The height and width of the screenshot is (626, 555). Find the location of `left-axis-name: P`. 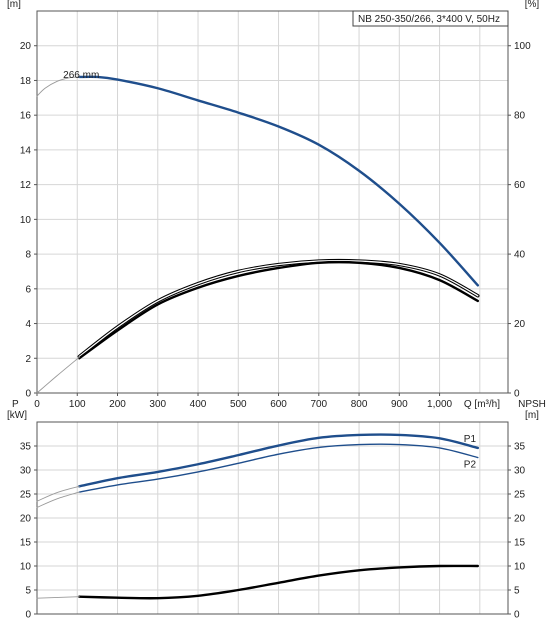

left-axis-name: P is located at coordinates (15, 404).